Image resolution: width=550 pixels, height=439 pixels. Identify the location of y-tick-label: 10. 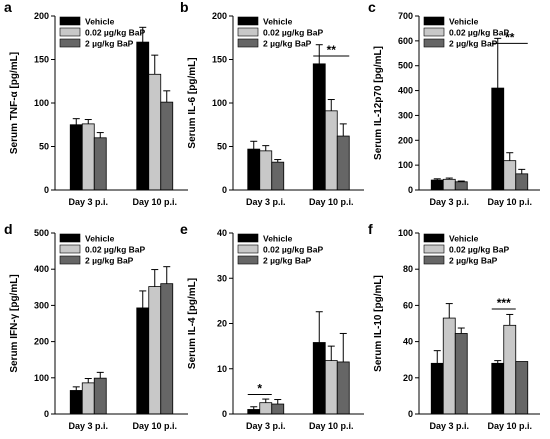
(222, 369).